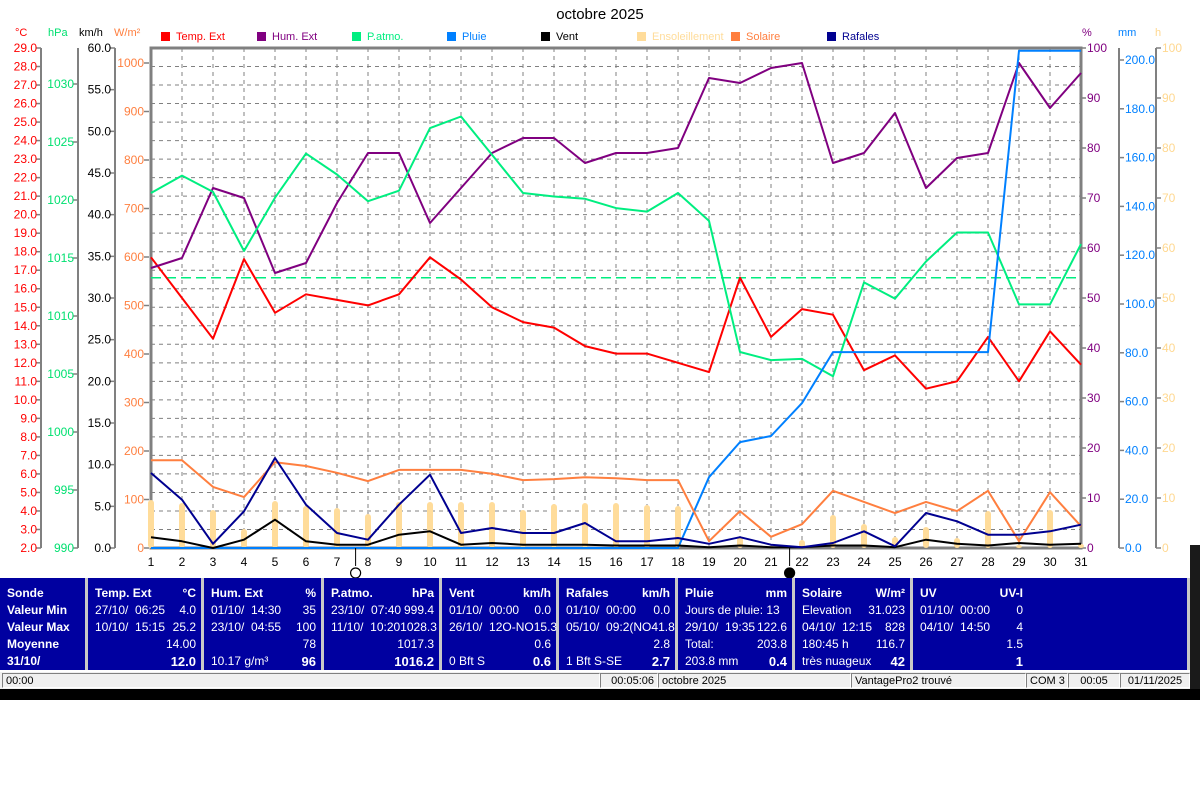 This screenshot has height=787, width=1200. What do you see at coordinates (60, 374) in the screenshot?
I see `axis-tick-label-press: 1005` at bounding box center [60, 374].